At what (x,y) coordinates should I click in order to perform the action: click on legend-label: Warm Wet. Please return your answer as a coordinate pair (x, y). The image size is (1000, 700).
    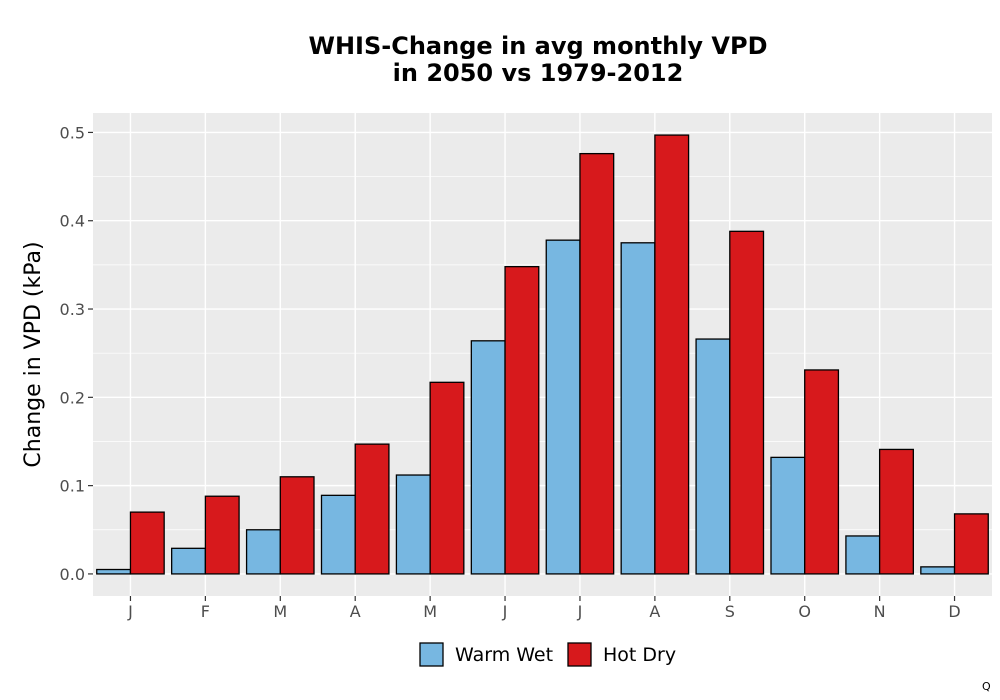
    Looking at the image, I should click on (504, 655).